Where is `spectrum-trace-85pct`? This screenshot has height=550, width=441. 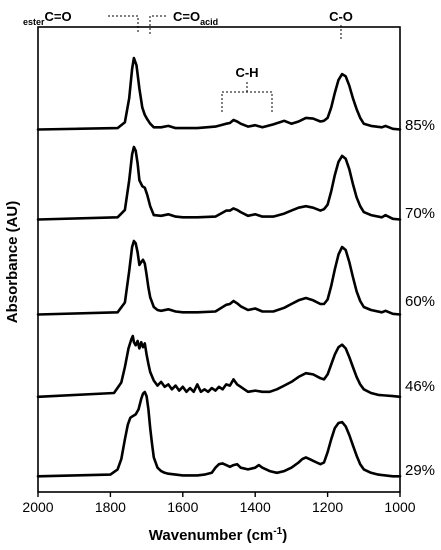
spectrum-trace-85pct is located at coordinates (219, 93).